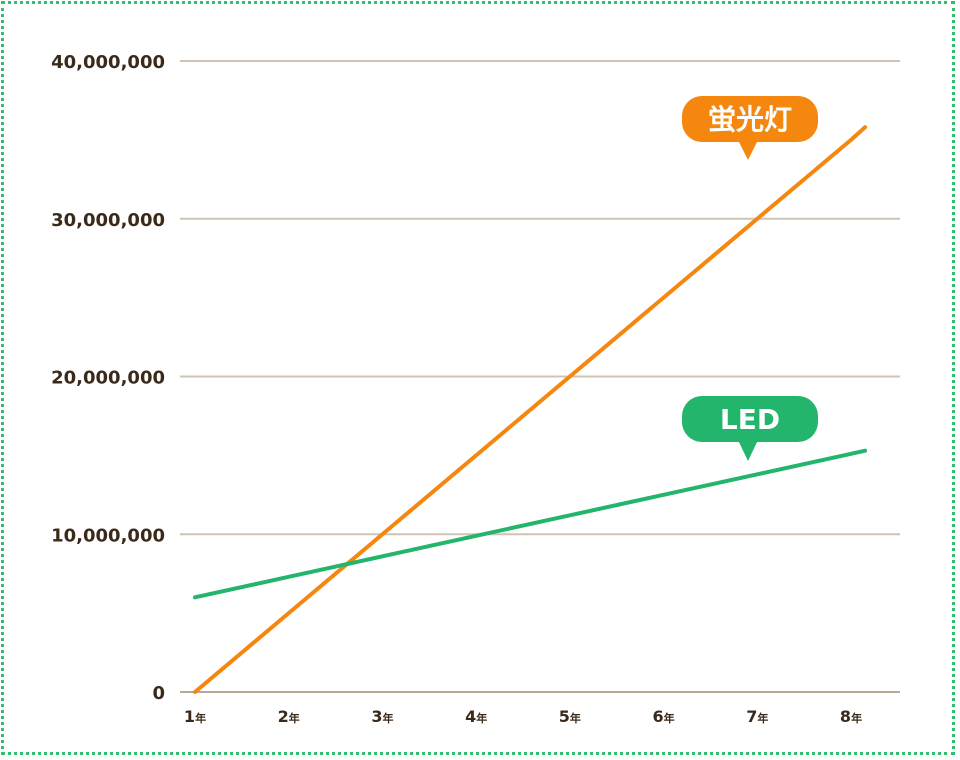  I want to click on x-tick-number: 8, so click(845, 716).